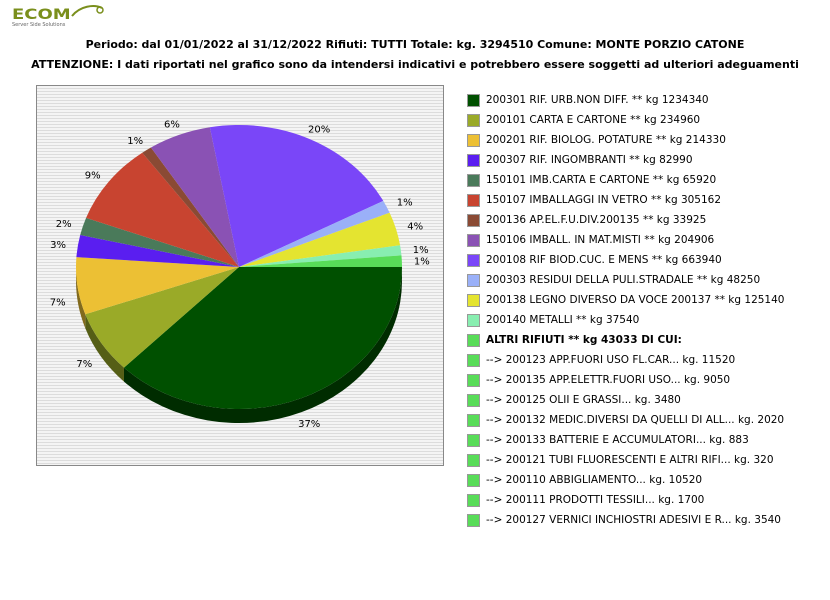  I want to click on pie-percent-label-11: 1%, so click(421, 250).